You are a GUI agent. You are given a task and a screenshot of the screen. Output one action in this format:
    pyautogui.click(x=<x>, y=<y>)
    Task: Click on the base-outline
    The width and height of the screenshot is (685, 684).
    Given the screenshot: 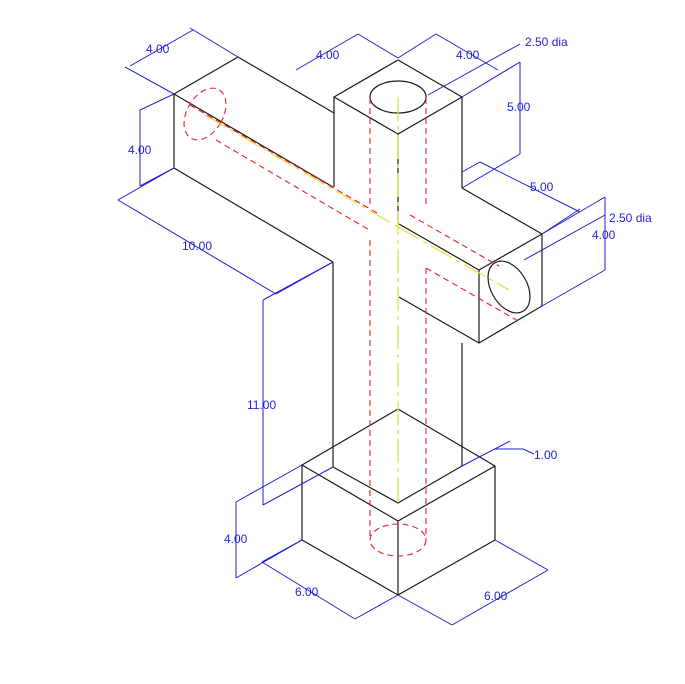 What is the action you would take?
    pyautogui.click(x=398, y=502)
    